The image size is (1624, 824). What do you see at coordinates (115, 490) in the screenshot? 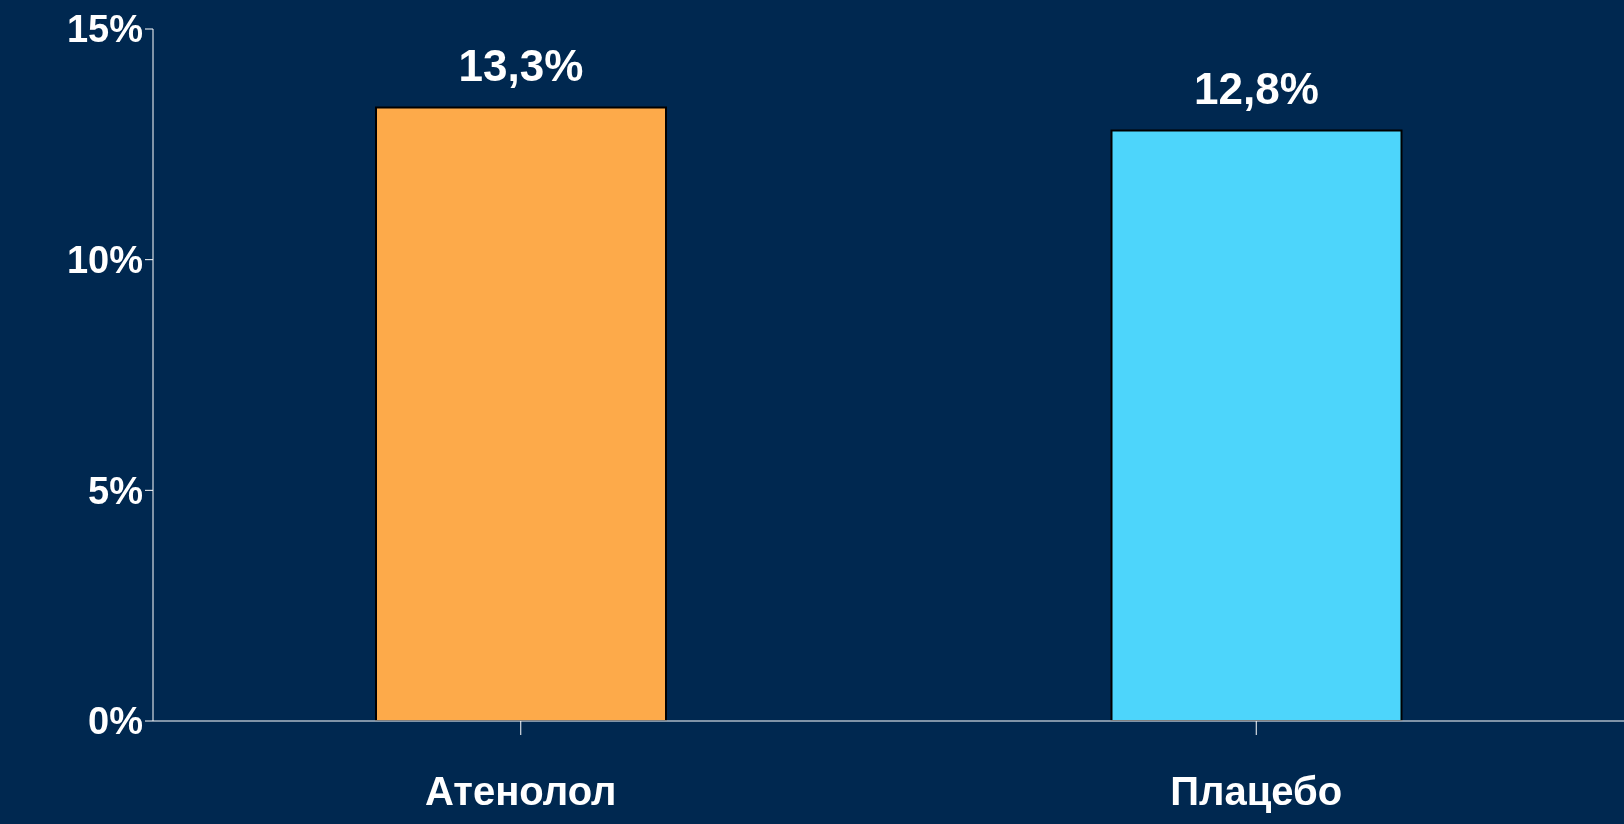
I see `y-tick-label: 5%` at bounding box center [115, 490].